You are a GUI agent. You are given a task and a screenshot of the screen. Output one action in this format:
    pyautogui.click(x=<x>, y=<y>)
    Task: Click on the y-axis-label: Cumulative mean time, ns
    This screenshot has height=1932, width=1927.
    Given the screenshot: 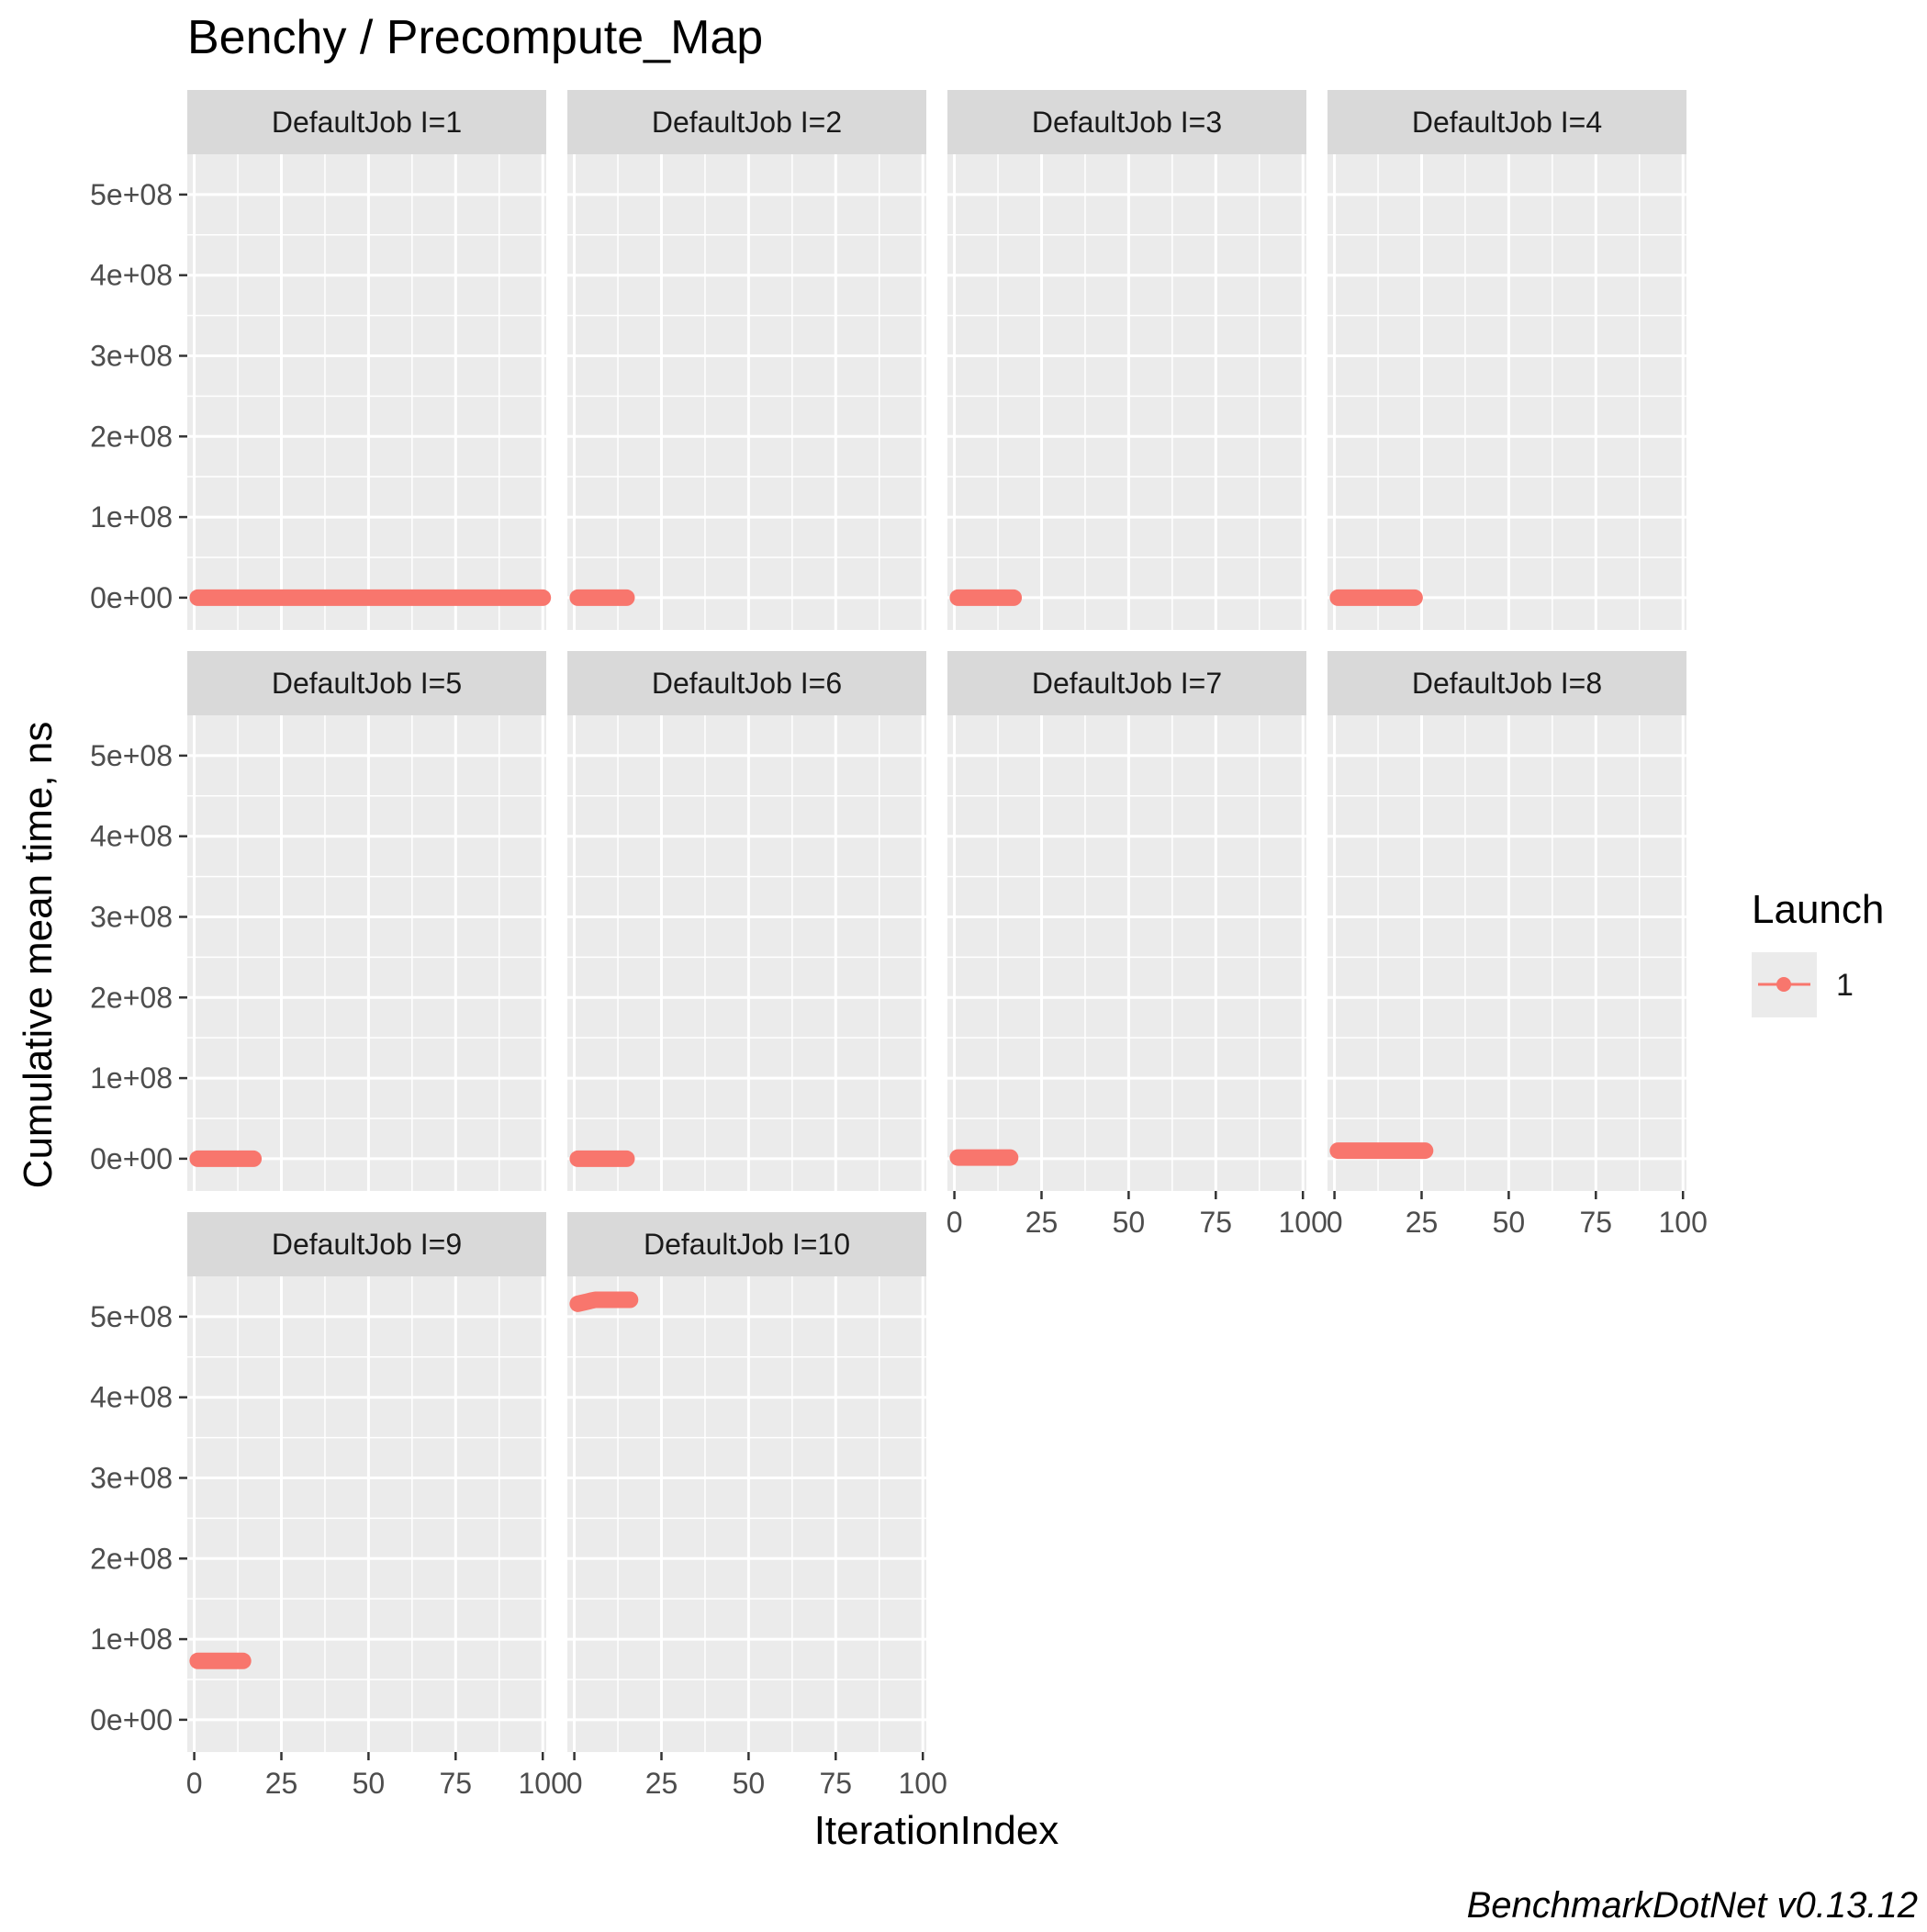 What is the action you would take?
    pyautogui.click(x=39, y=955)
    